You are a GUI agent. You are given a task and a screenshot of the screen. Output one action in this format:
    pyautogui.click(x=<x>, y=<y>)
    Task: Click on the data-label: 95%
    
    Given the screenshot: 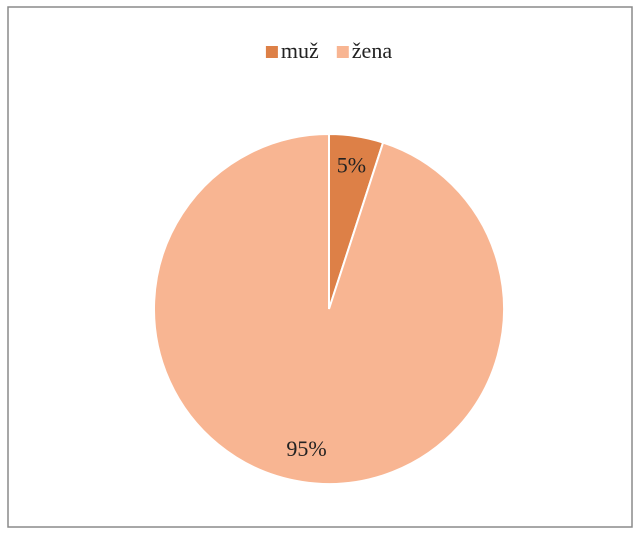 What is the action you would take?
    pyautogui.click(x=306, y=448)
    